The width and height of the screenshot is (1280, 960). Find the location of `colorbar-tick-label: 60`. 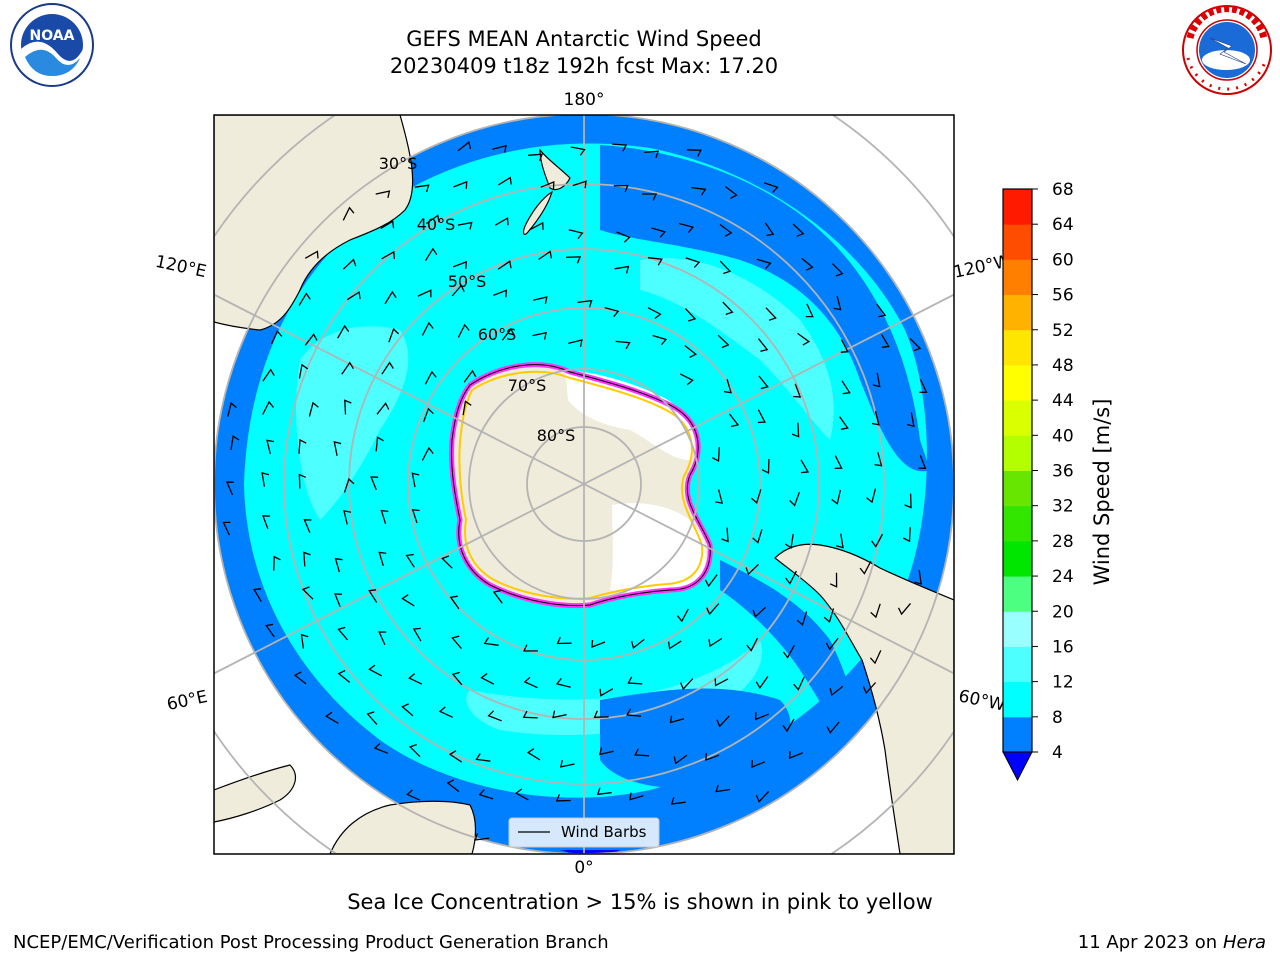

colorbar-tick-label: 60 is located at coordinates (1063, 260).